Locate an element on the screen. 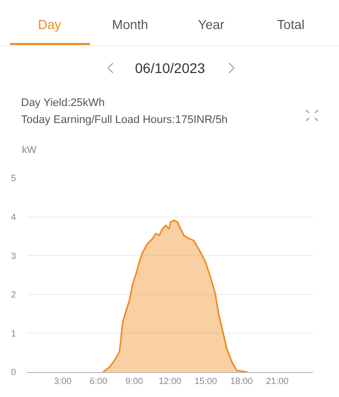 The width and height of the screenshot is (339, 397). x-tick-label: 15:00 is located at coordinates (206, 381).